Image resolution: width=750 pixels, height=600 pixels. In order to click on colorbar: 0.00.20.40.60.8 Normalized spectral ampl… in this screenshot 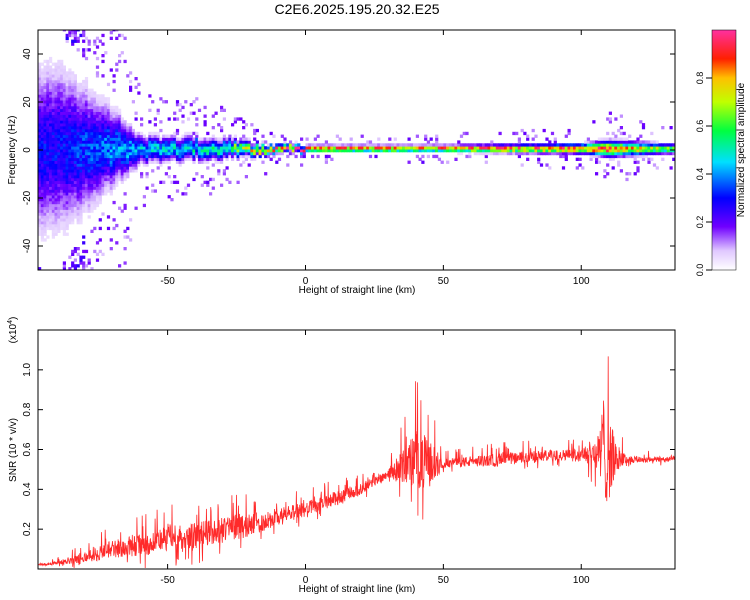, I will do `click(721, 152)`.